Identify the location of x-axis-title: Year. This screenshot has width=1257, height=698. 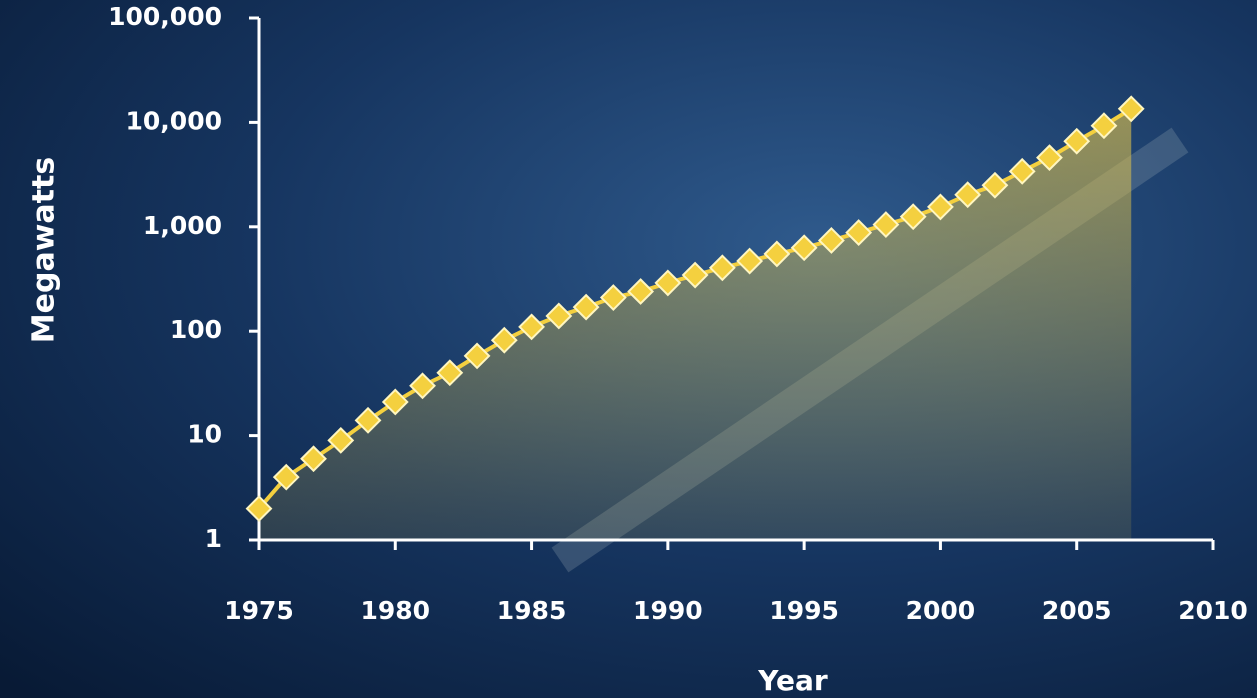
(792, 680).